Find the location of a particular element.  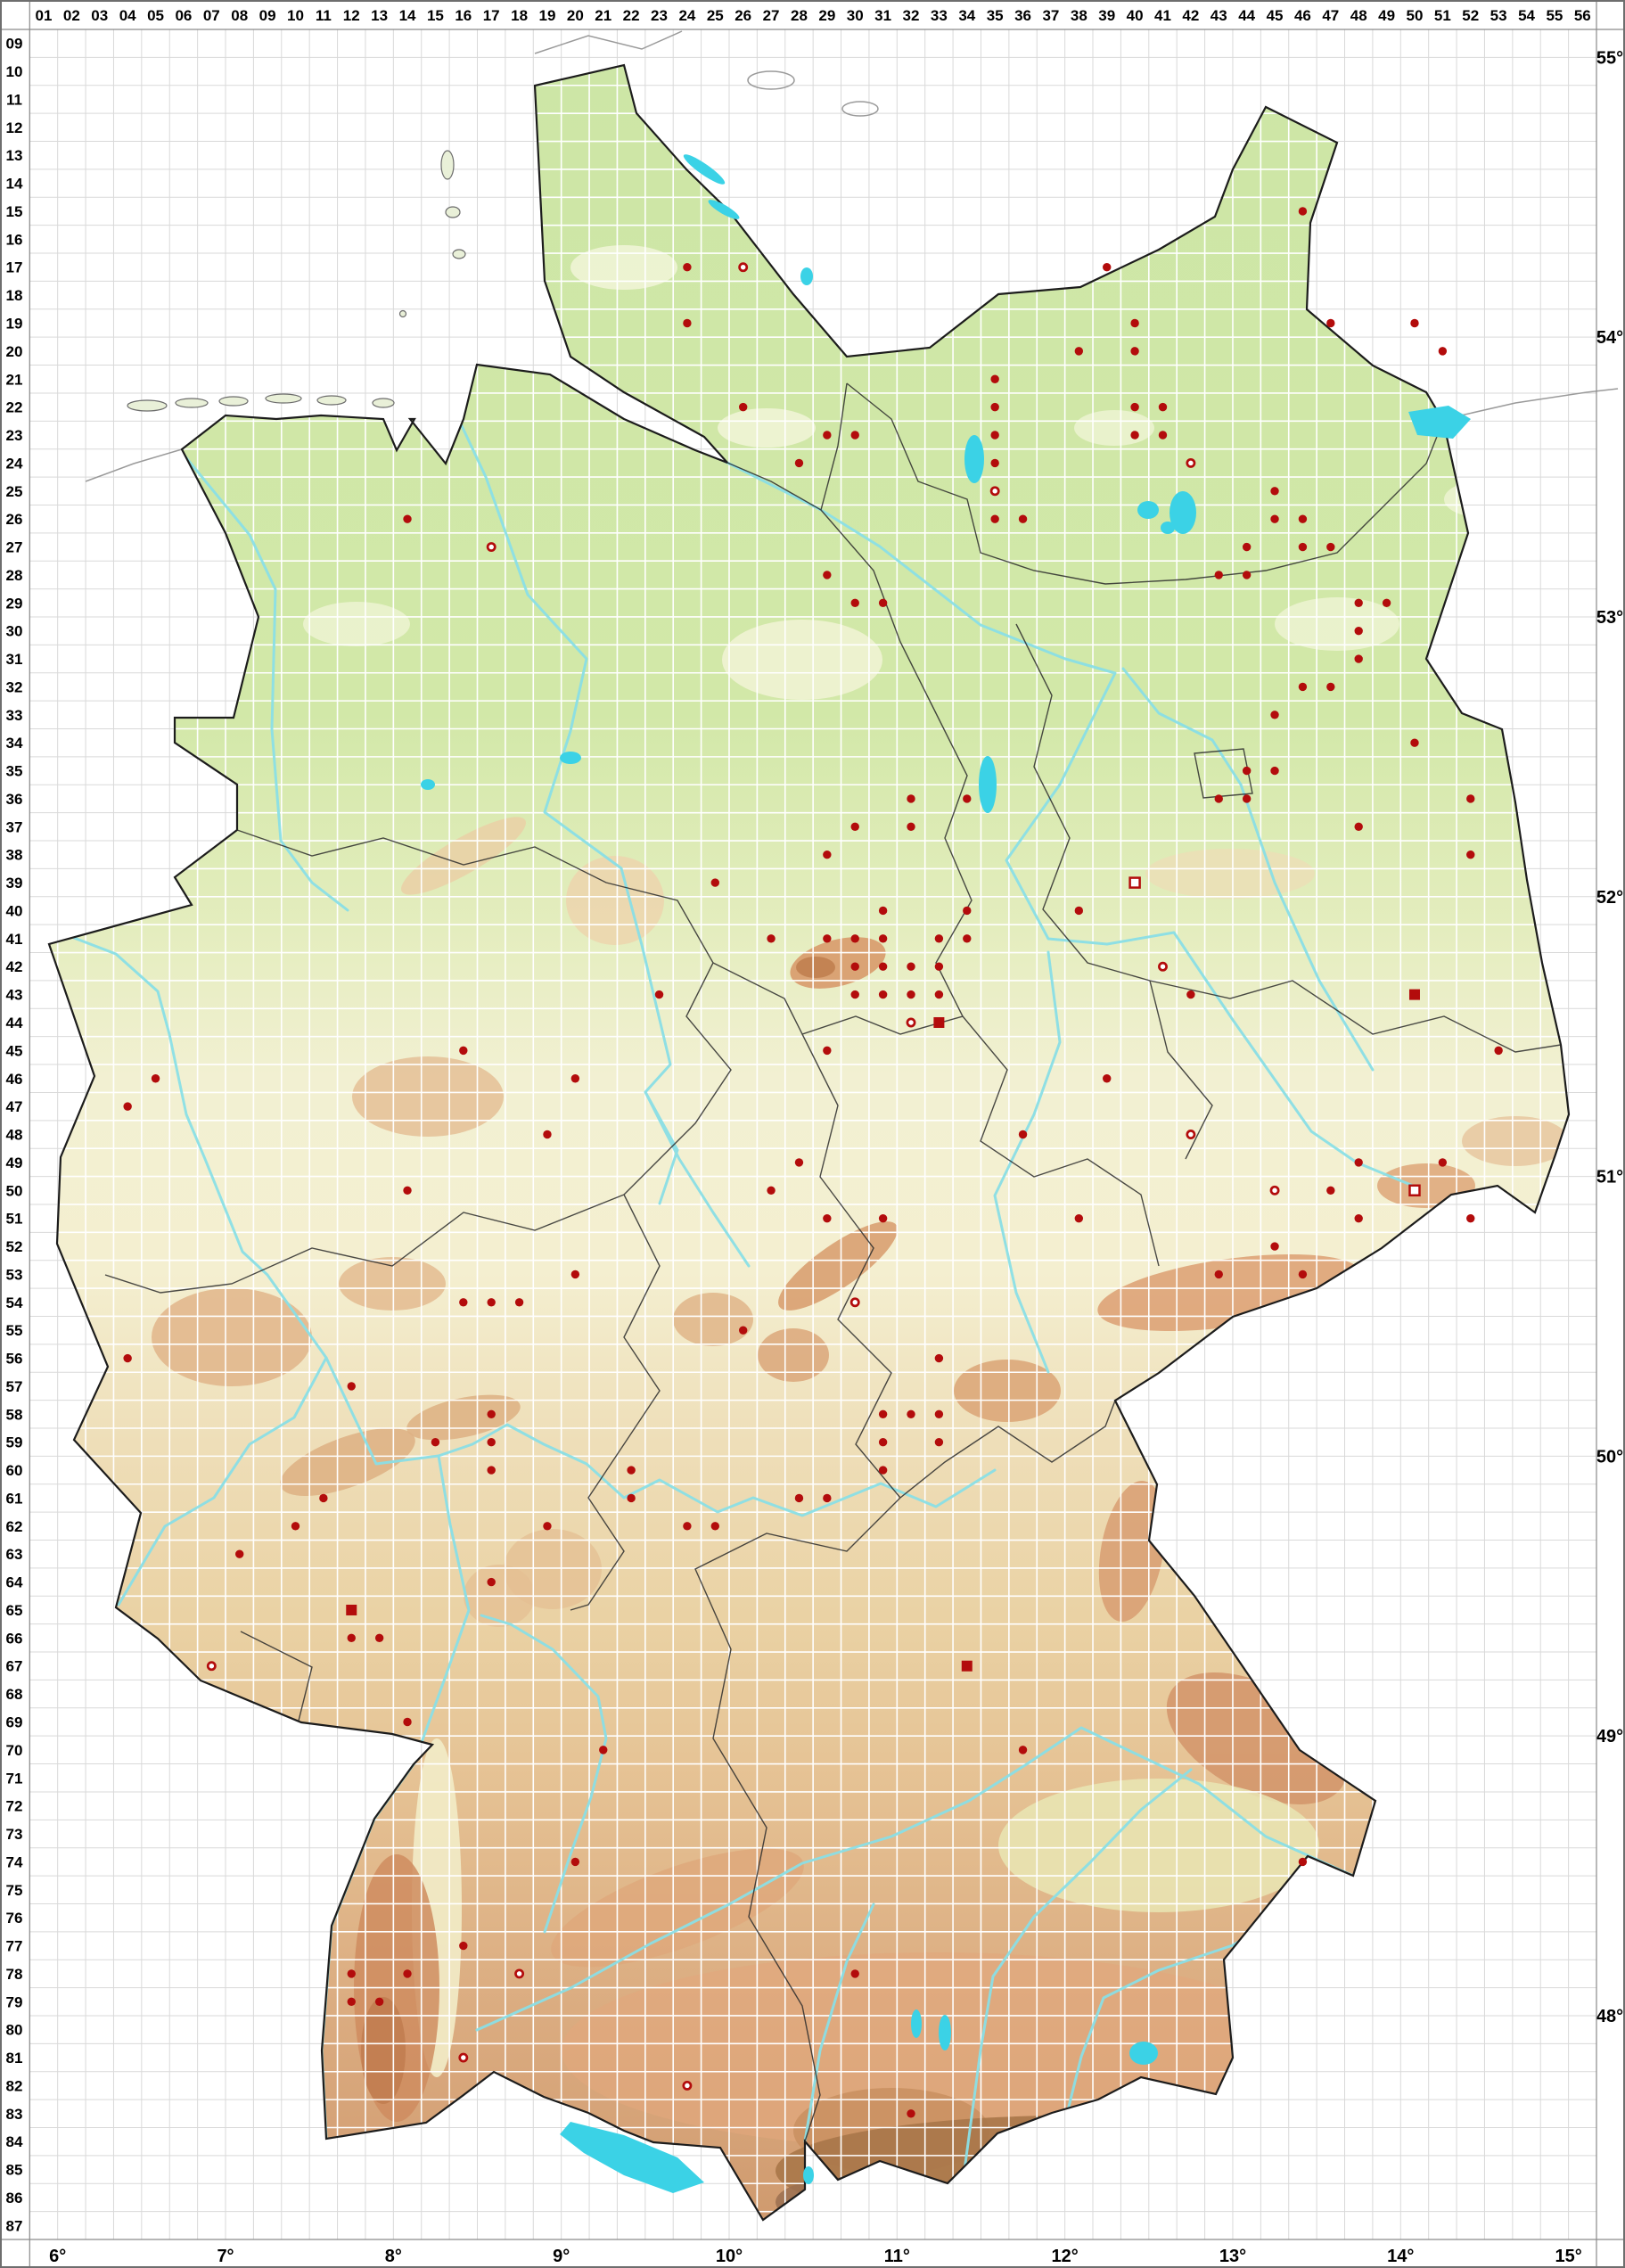

row-label-66: 66 is located at coordinates (14, 1638).